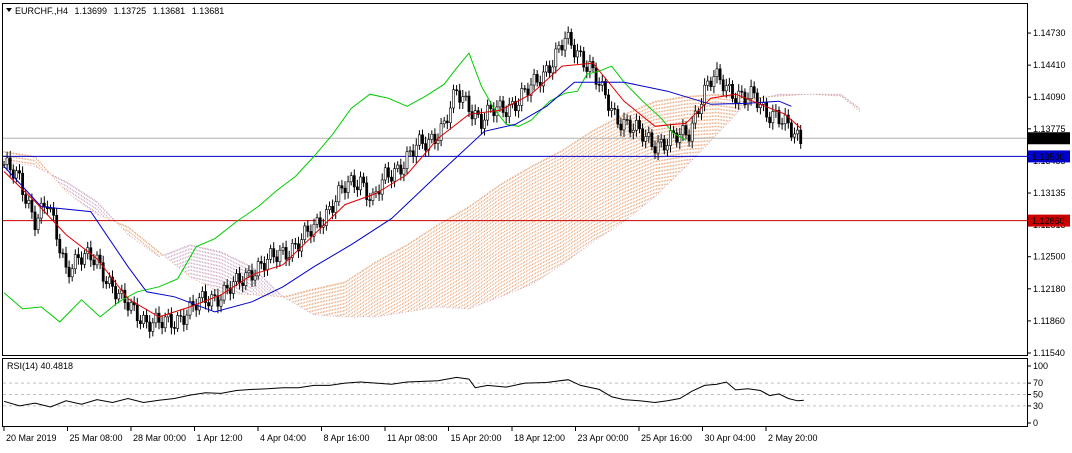 The image size is (1072, 453). Describe the element at coordinates (220, 438) in the screenshot. I see `time-axis-label: 1 Apr 12:00` at that location.